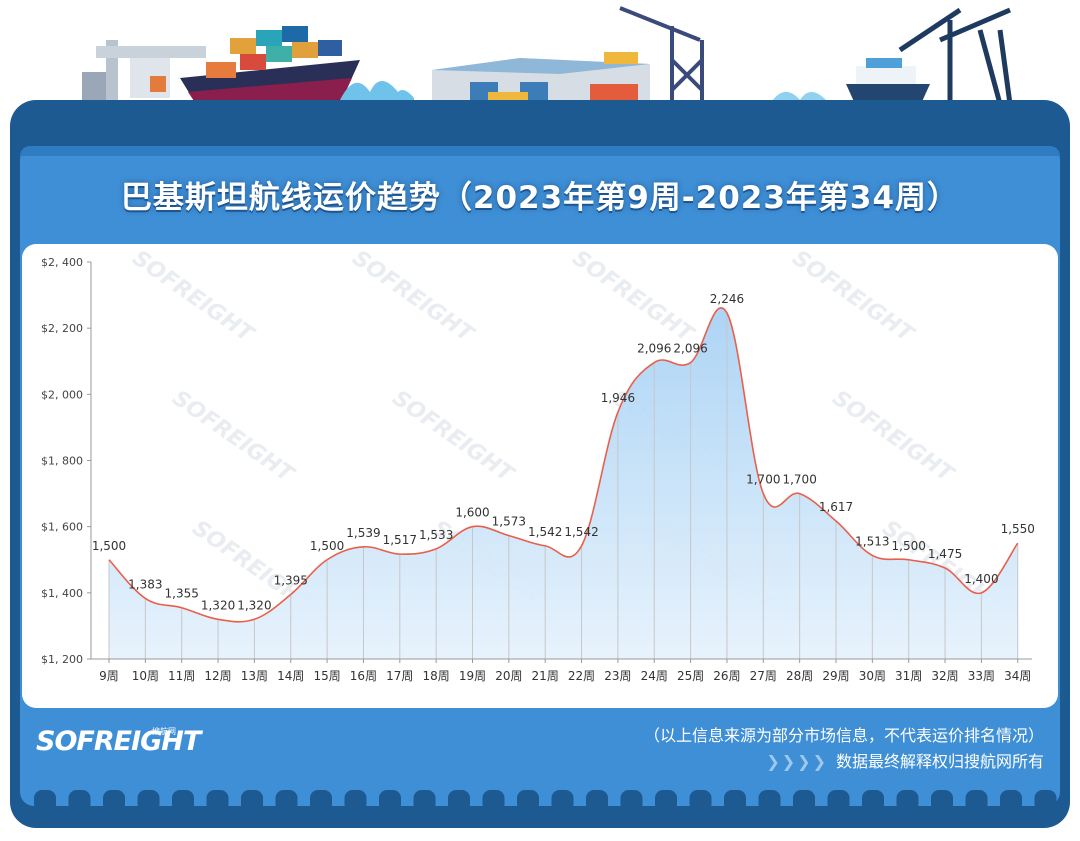  Describe the element at coordinates (939, 761) in the screenshot. I see `rights-text: 数据最终解释权归搜航网所有` at that location.